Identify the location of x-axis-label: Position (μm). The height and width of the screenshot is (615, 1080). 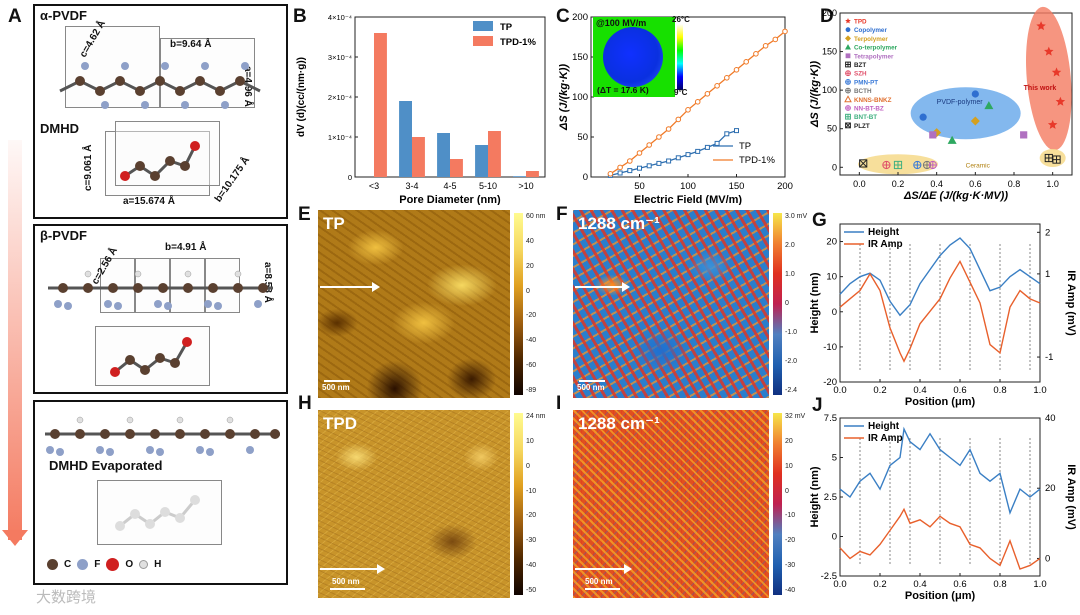
(940, 596).